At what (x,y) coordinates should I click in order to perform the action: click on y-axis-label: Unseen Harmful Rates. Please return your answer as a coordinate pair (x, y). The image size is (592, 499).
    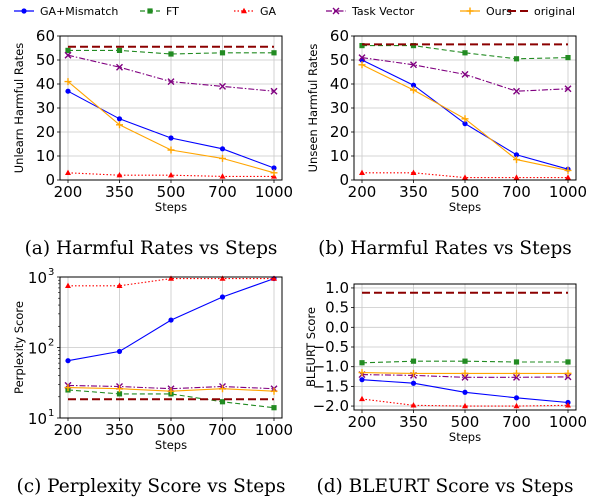
    Looking at the image, I should click on (313, 108).